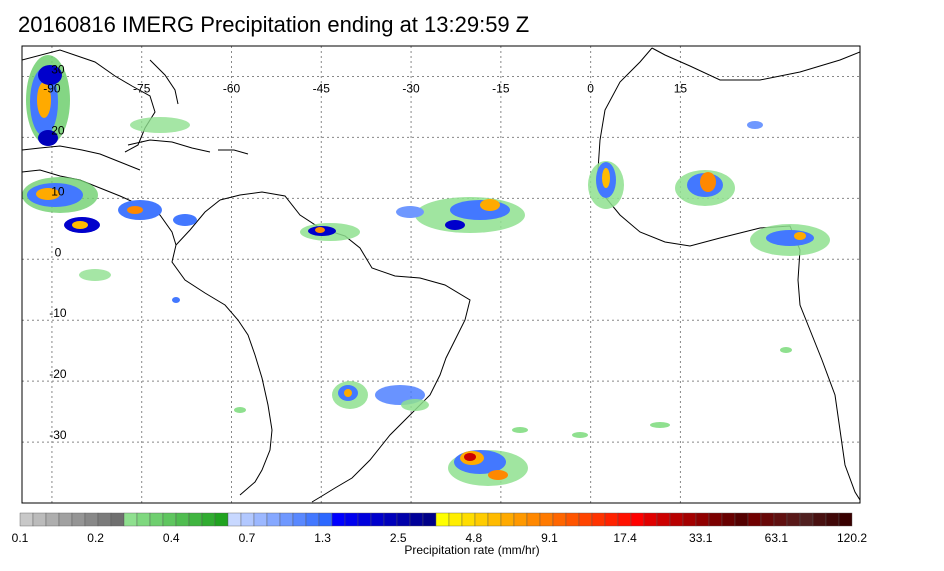 Image resolution: width=944 pixels, height=571 pixels. I want to click on colorbar-tick: 2.5, so click(398, 538).